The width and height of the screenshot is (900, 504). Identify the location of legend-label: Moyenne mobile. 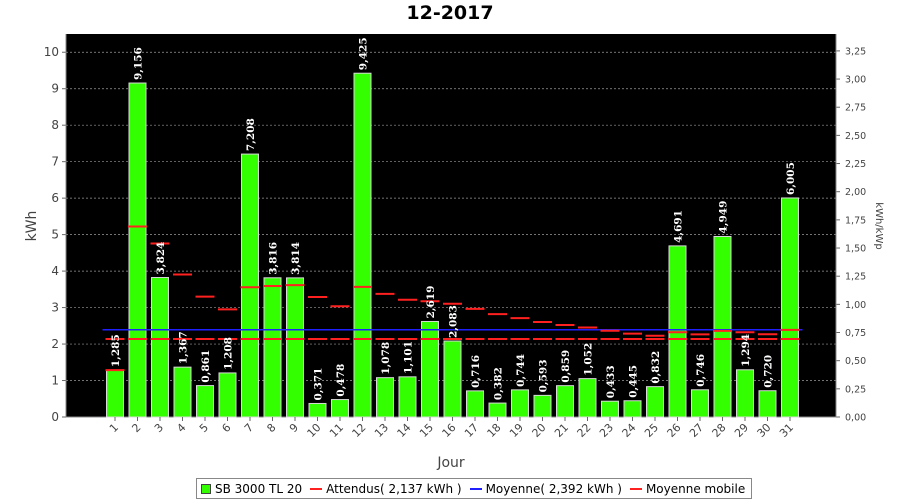
(695, 488).